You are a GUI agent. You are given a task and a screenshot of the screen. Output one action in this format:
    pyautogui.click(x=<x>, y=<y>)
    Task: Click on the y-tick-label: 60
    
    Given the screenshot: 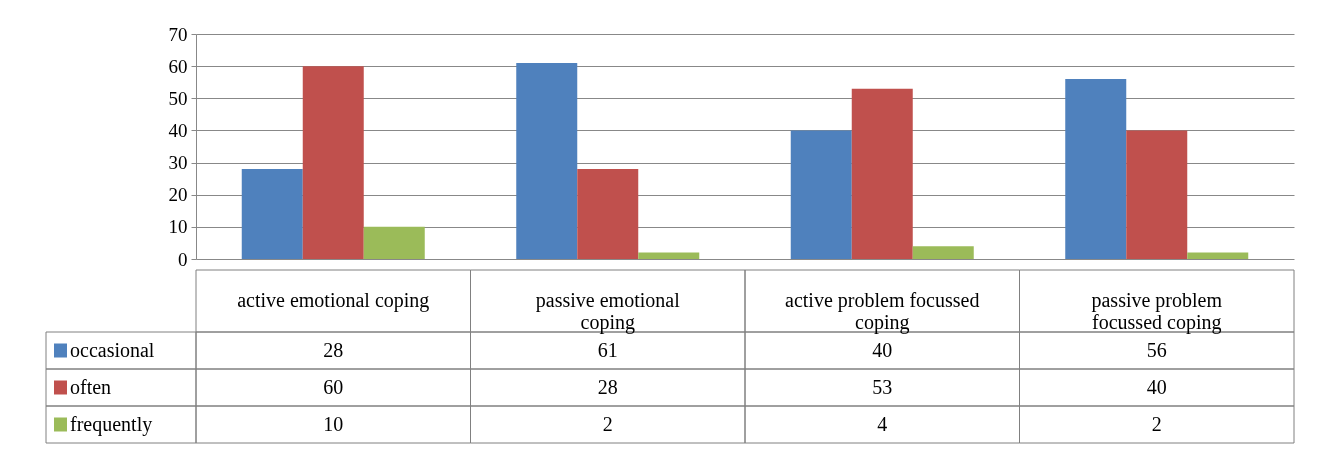 What is the action you would take?
    pyautogui.click(x=178, y=66)
    